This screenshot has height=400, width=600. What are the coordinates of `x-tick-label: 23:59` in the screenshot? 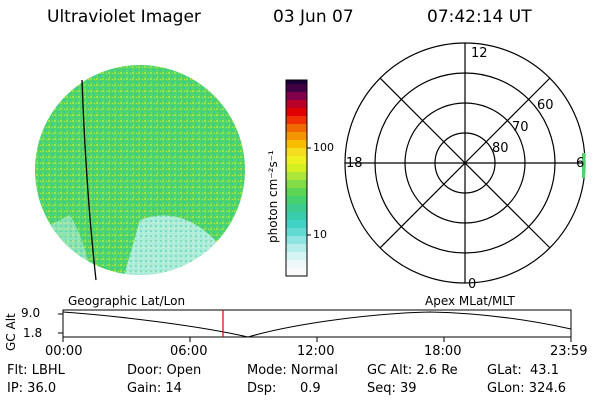 It's located at (569, 351).